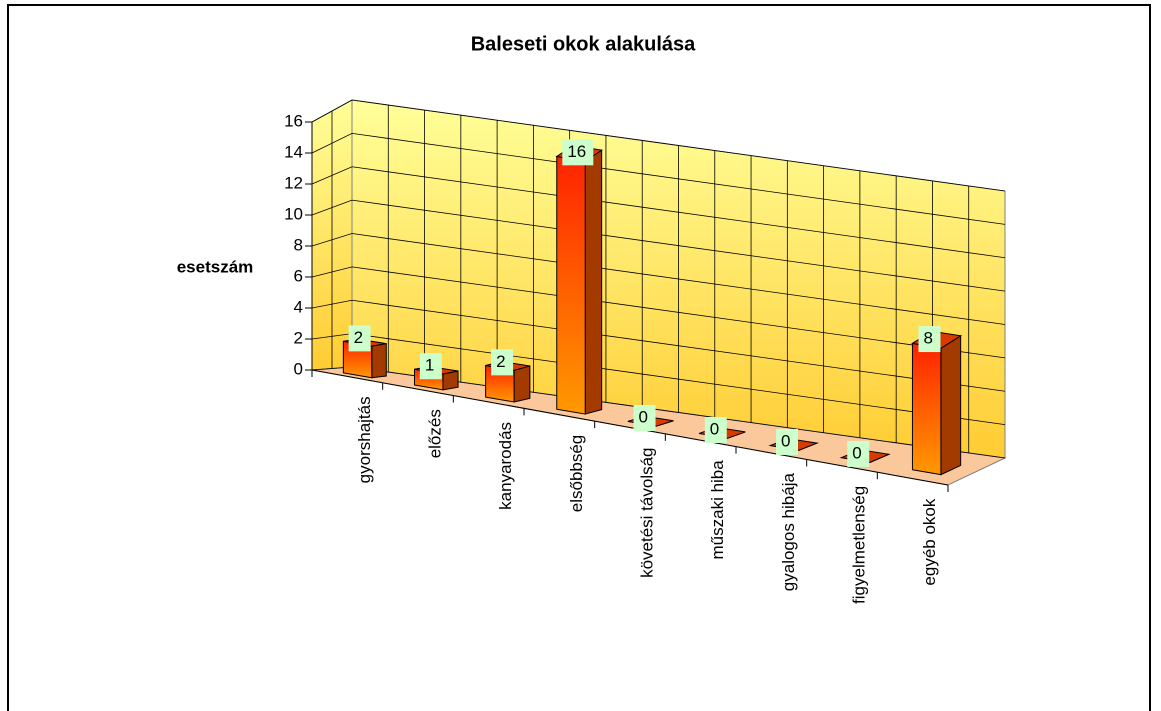 The image size is (1161, 711). Describe the element at coordinates (717, 510) in the screenshot. I see `x-tick-label: műszaki hiba` at that location.